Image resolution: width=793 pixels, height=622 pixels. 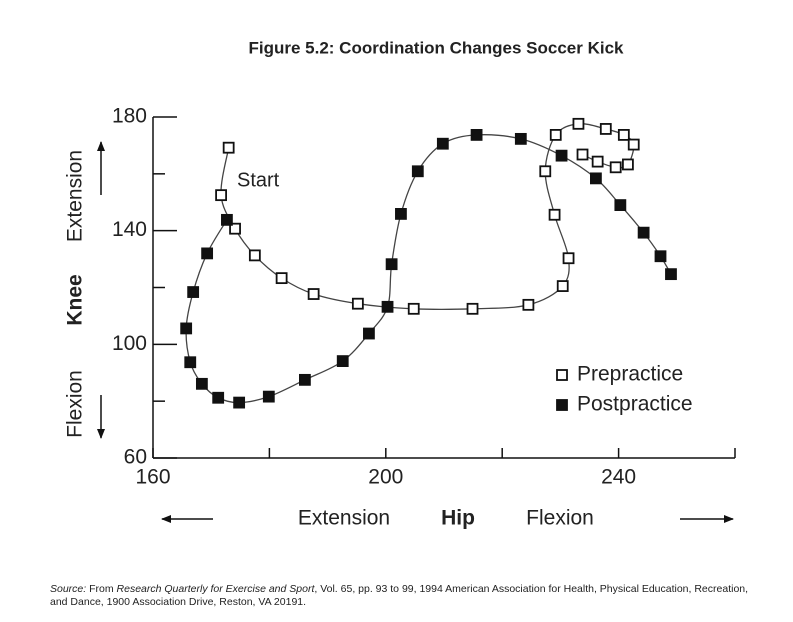 What do you see at coordinates (68, 589) in the screenshot?
I see `source-text: Source:` at bounding box center [68, 589].